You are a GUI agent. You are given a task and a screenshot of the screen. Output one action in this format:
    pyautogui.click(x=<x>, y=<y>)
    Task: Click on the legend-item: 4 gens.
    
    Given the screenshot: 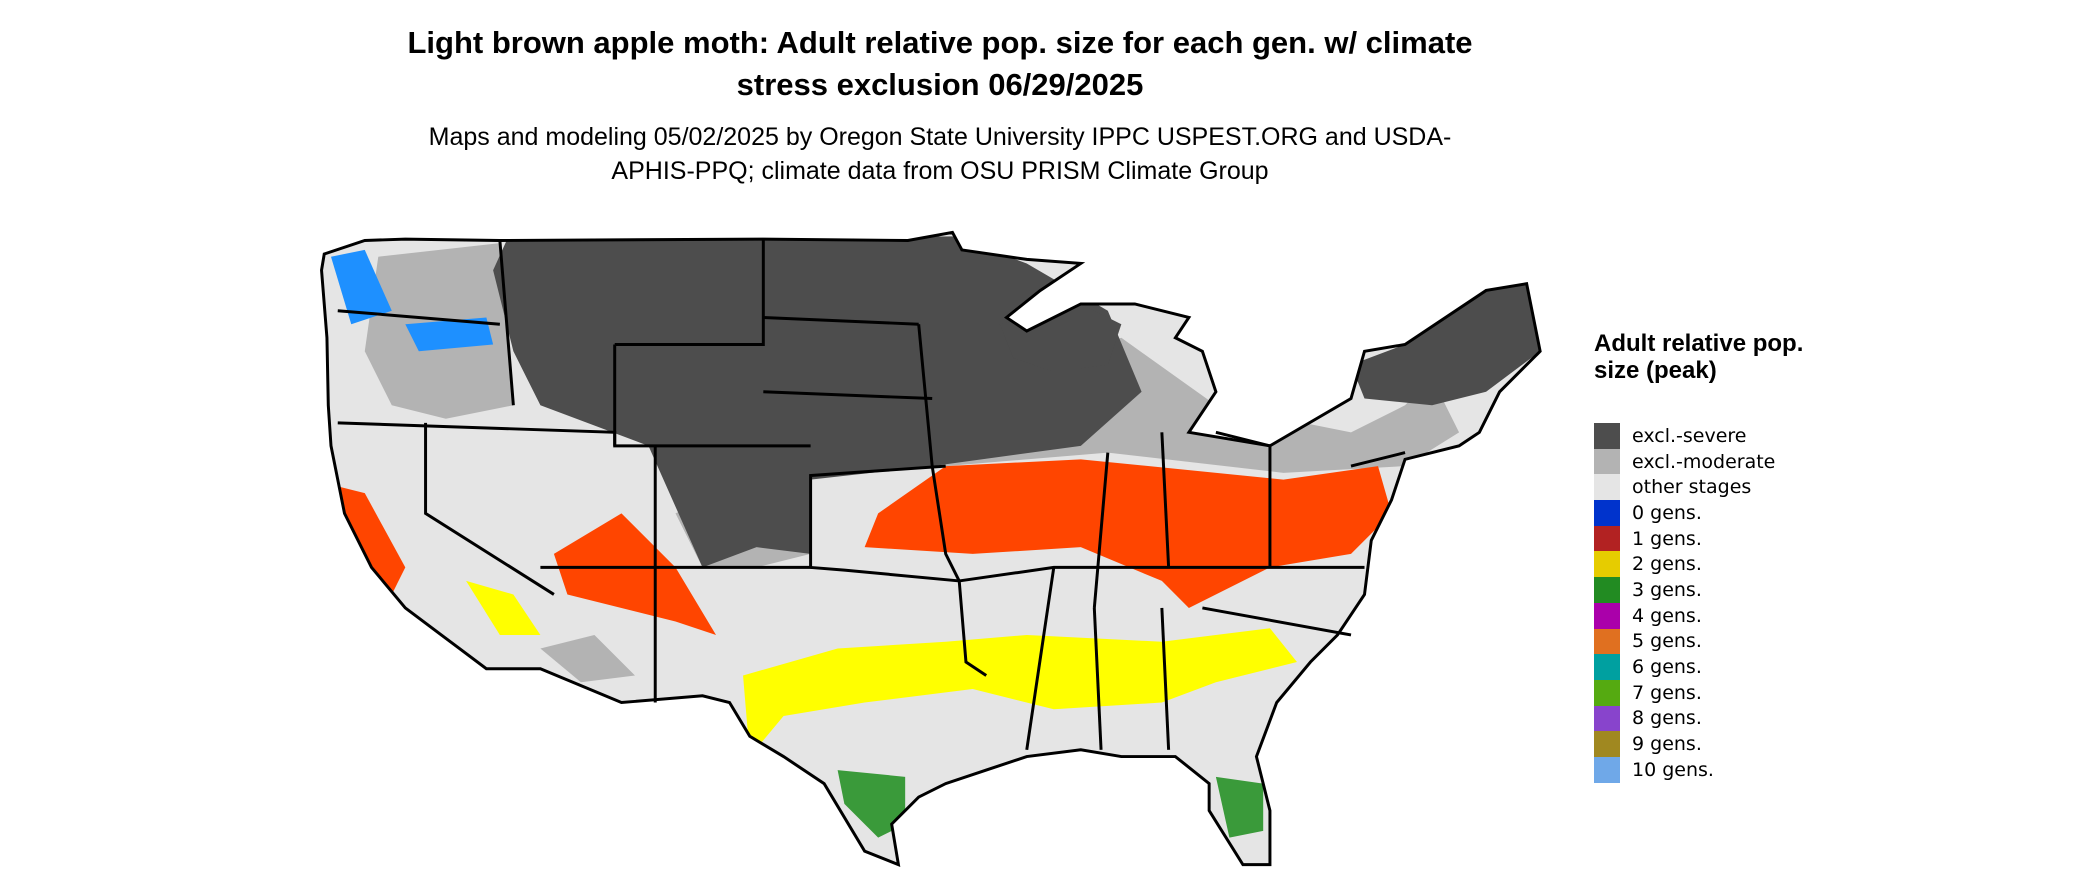 What is the action you would take?
    pyautogui.click(x=1684, y=615)
    